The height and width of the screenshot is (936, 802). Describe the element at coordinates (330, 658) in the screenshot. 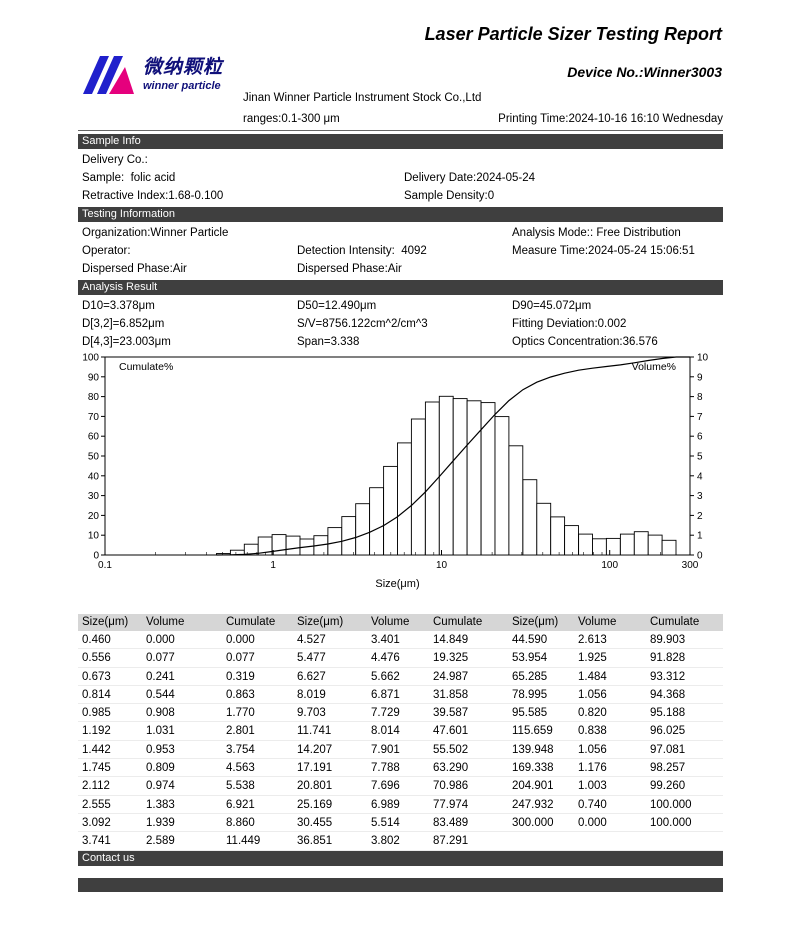

I see `table-cell: 5.477` at that location.